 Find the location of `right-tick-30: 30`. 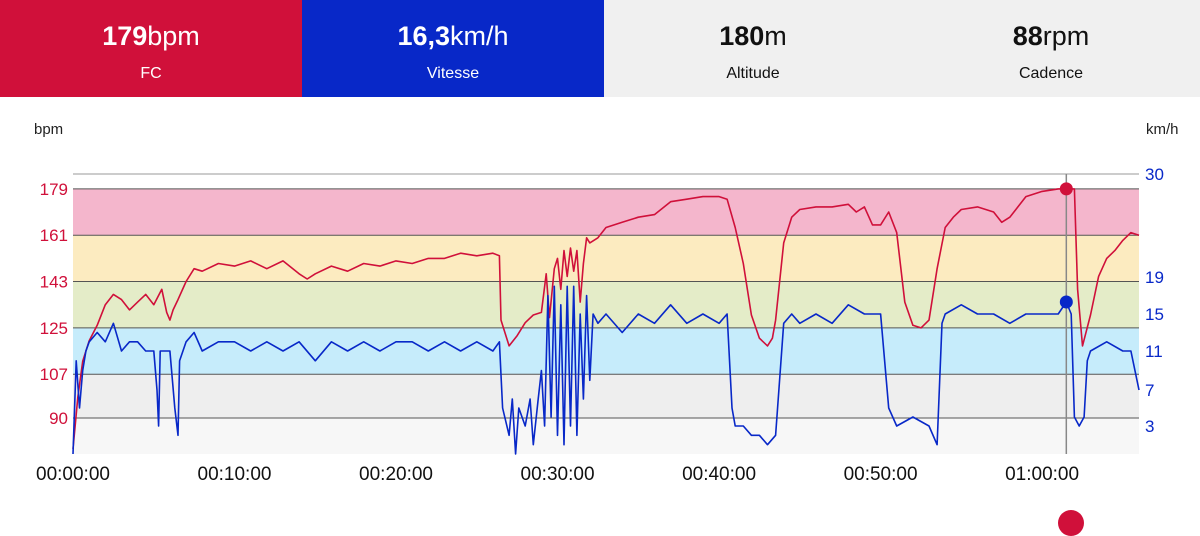

right-tick-30: 30 is located at coordinates (1154, 174).